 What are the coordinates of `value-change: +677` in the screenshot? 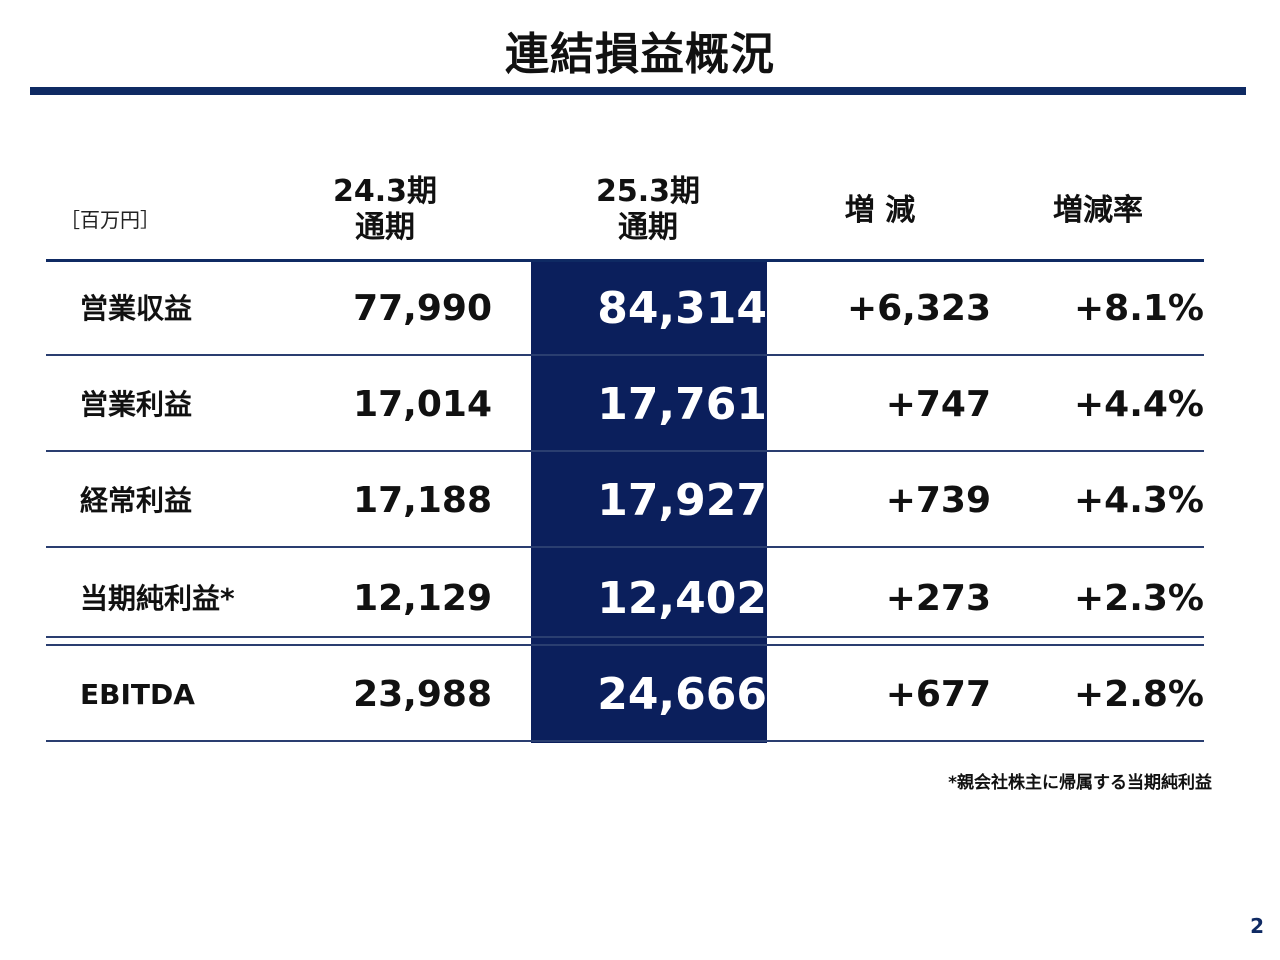 It's located at (938, 694).